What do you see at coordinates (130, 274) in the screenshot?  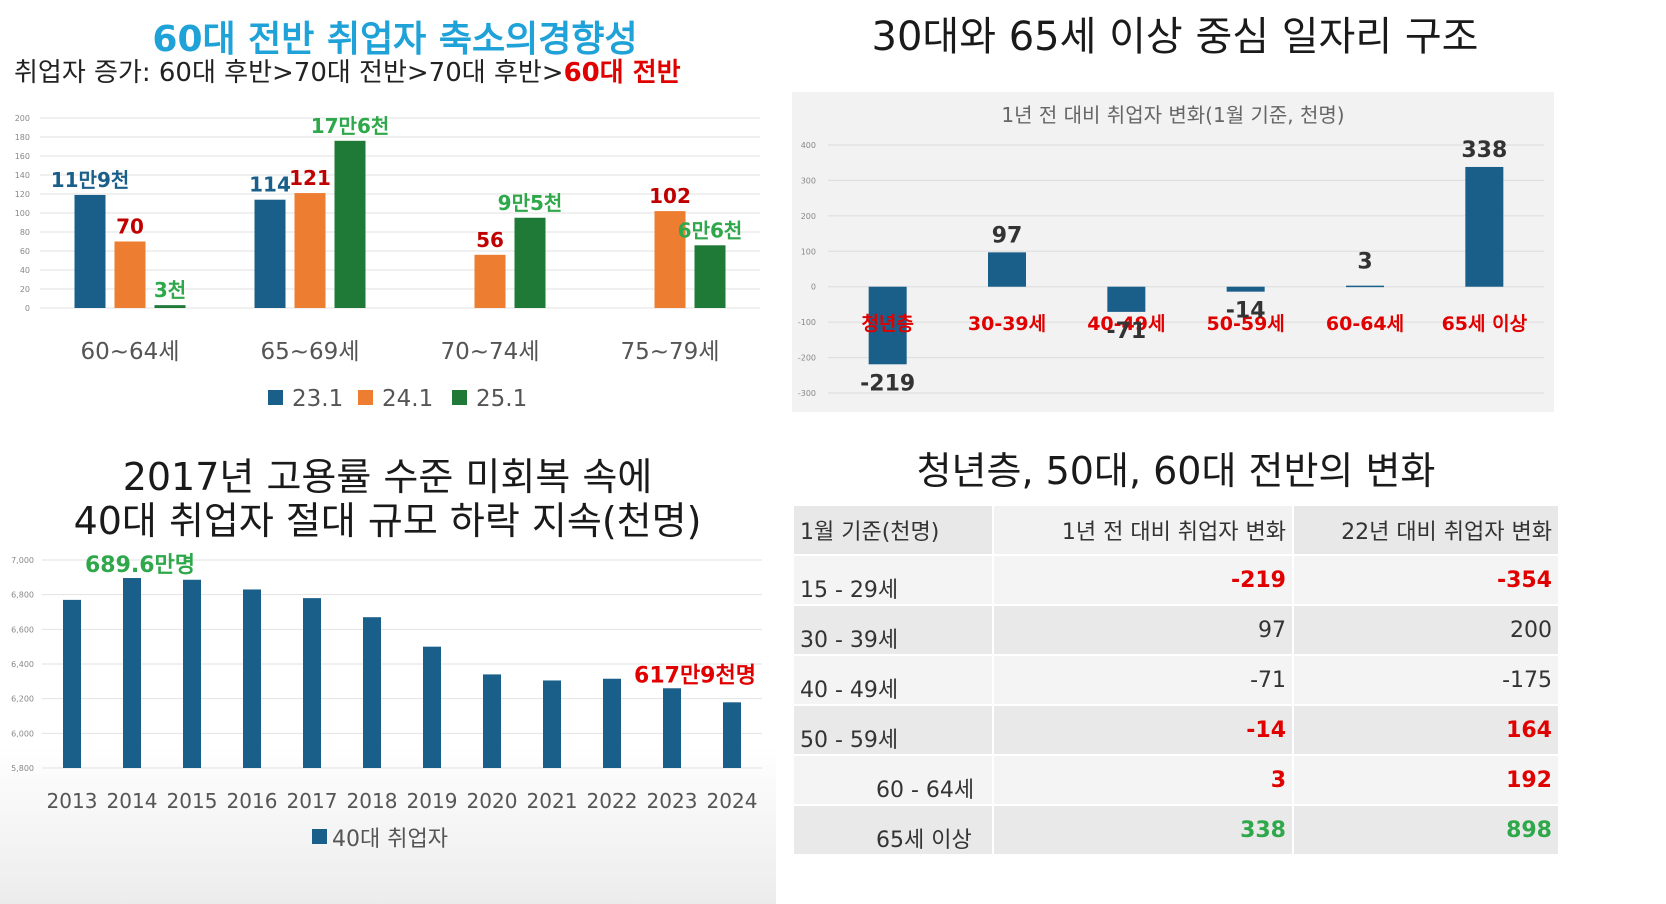 I see `bar-24.1-60~64세` at bounding box center [130, 274].